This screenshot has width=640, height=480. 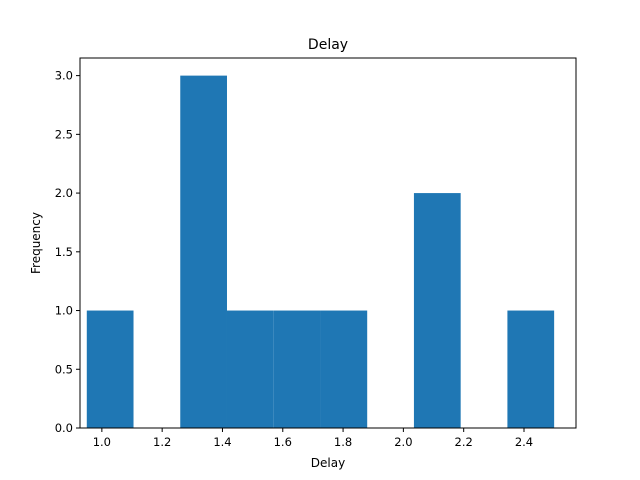 I want to click on x-tick-label: 1.0, so click(x=102, y=442).